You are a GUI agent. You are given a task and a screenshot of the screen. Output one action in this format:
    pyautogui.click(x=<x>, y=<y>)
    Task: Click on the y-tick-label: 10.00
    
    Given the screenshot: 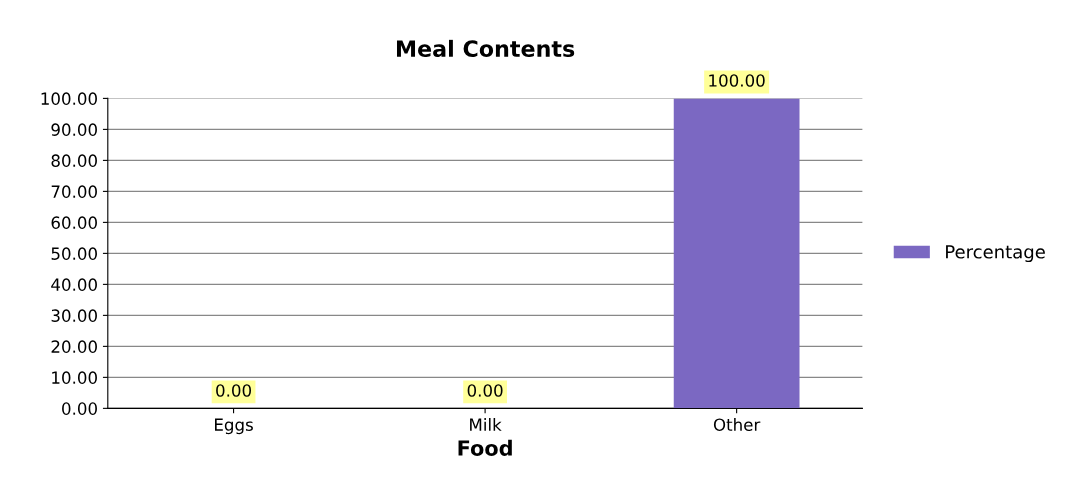 What is the action you would take?
    pyautogui.click(x=74, y=377)
    